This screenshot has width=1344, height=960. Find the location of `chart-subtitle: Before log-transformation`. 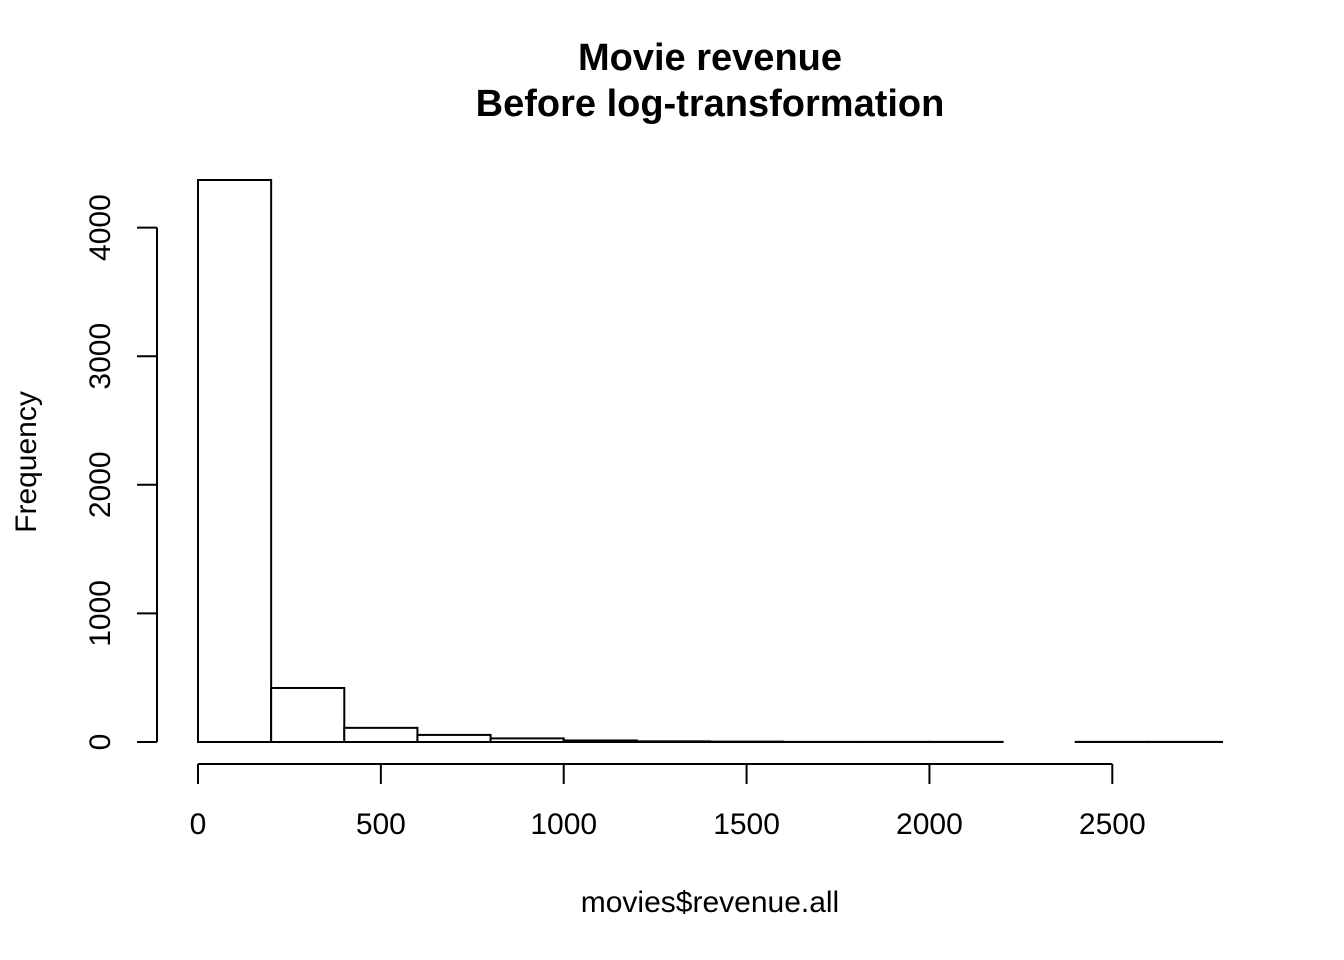

chart-subtitle: Before log-transformation is located at coordinates (710, 104).